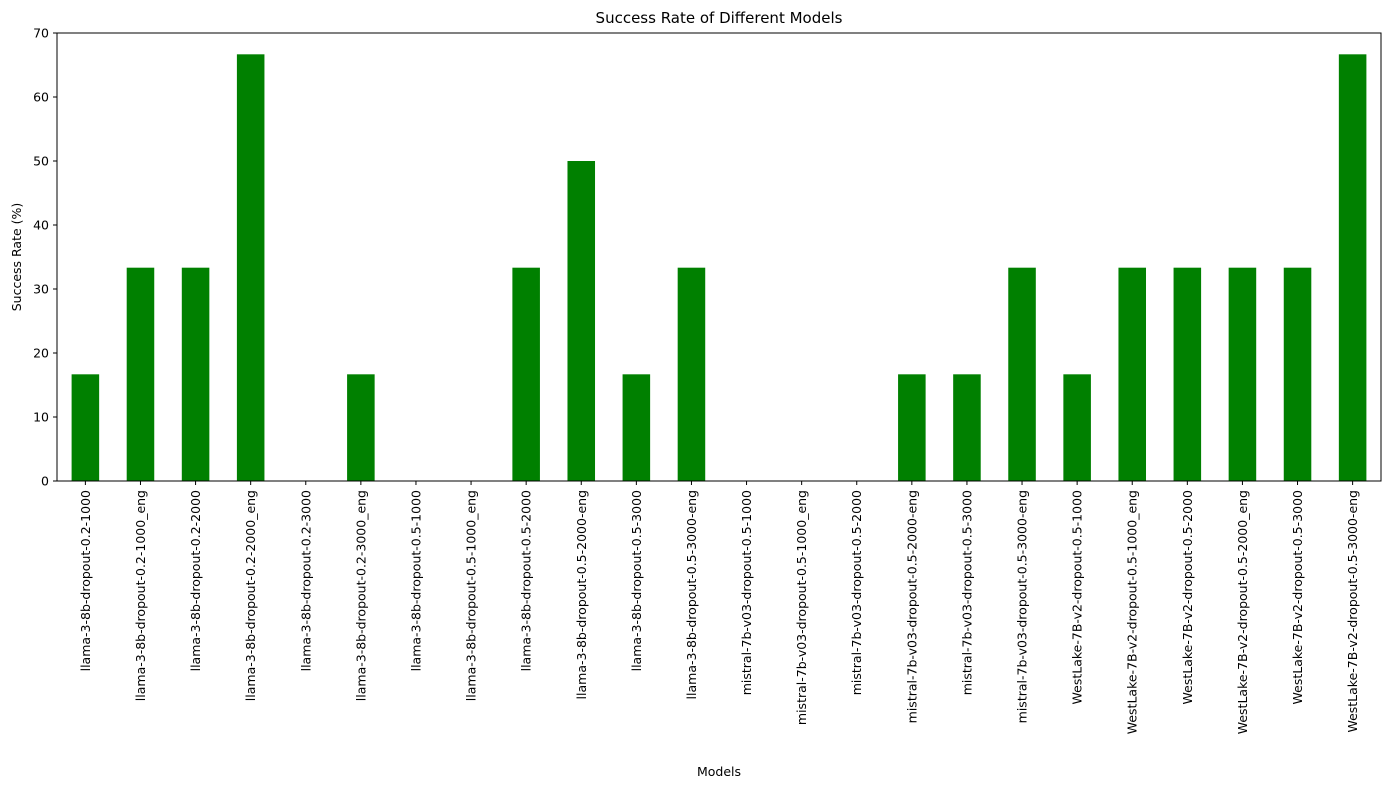  I want to click on x-tick-label: llama-3-8b-dropout-0.5-3000-eng, so click(691, 594).